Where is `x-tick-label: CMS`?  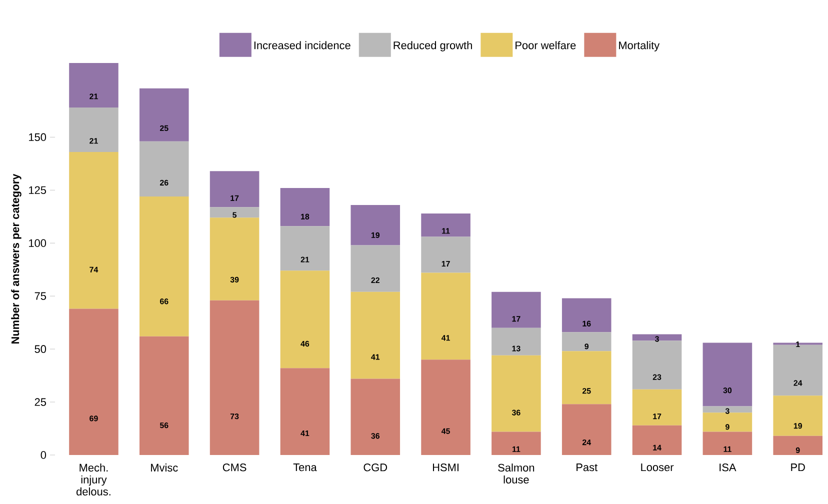 x-tick-label: CMS is located at coordinates (234, 468).